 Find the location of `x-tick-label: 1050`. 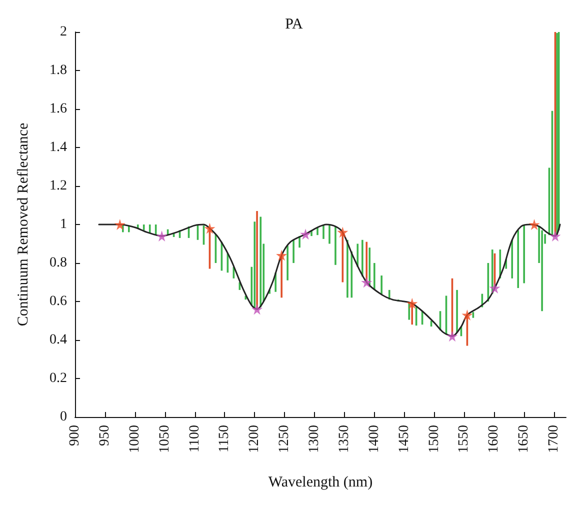

x-tick-label: 1050 is located at coordinates (164, 439).